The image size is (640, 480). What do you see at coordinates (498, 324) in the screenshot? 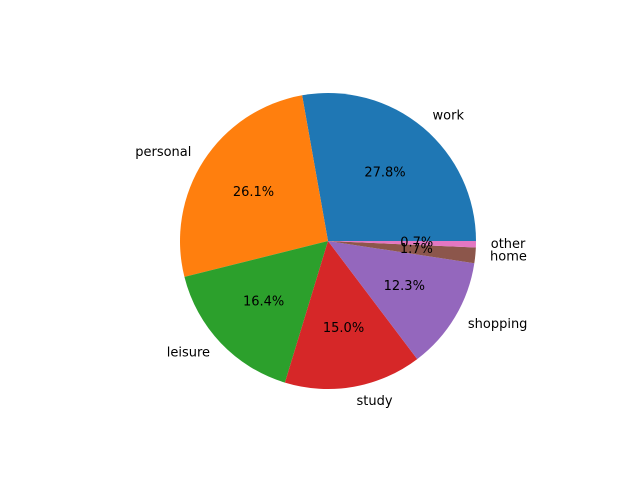
I see `slice-label-shopping: shopping` at bounding box center [498, 324].